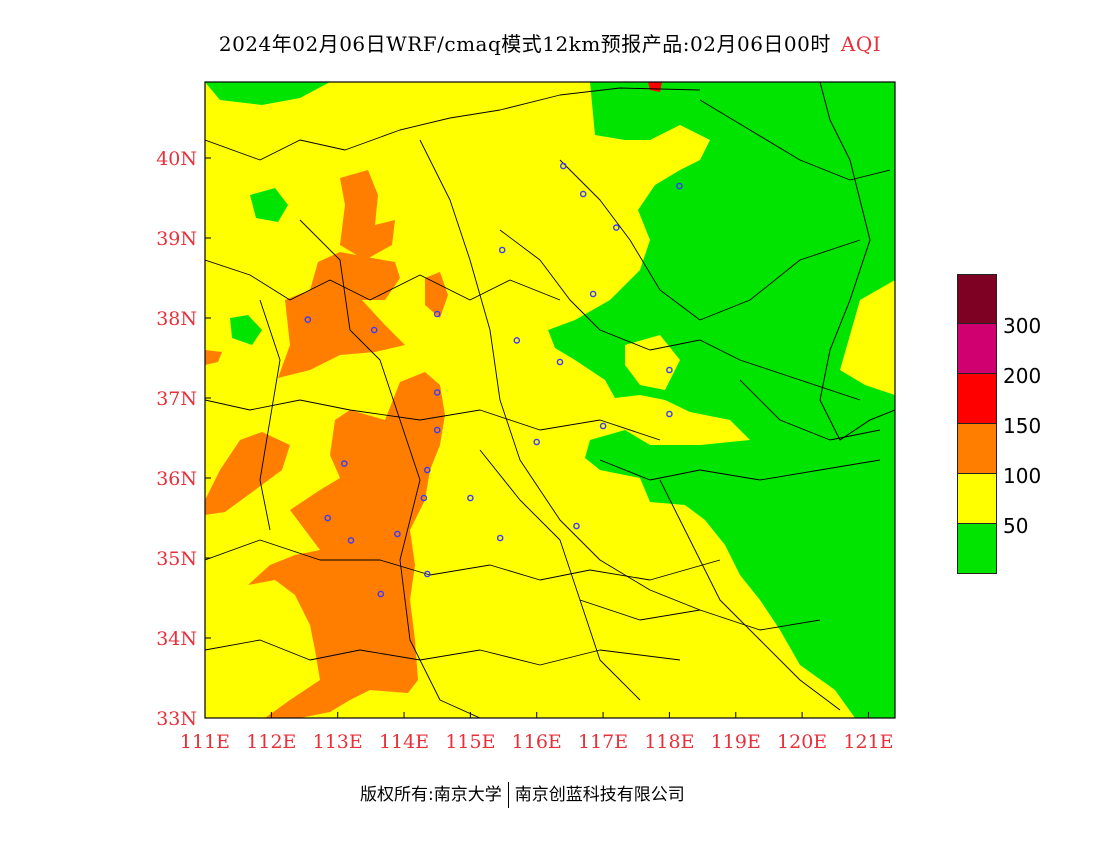 The height and width of the screenshot is (850, 1100). Describe the element at coordinates (247, 473) in the screenshot. I see `usg-area-west` at that location.